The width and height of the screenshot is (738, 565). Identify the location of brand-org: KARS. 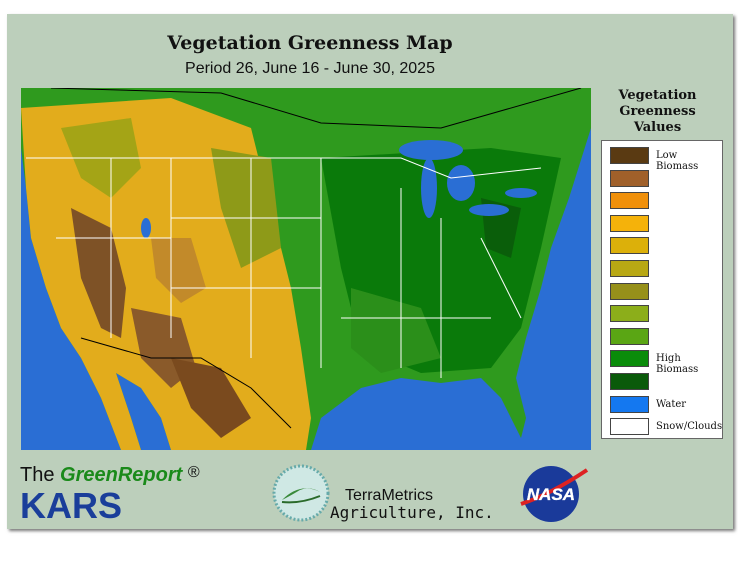
(71, 505).